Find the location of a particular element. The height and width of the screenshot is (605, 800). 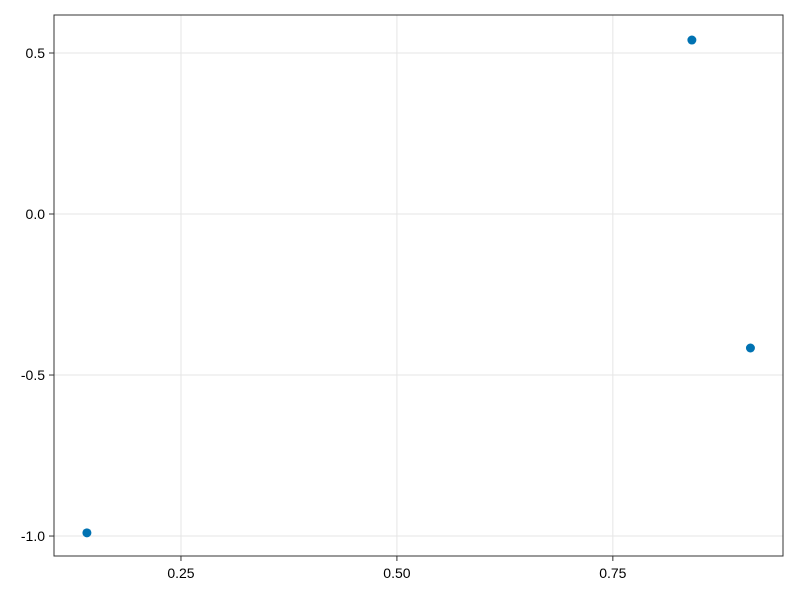

y-tick-label: 0.0 is located at coordinates (36, 214).